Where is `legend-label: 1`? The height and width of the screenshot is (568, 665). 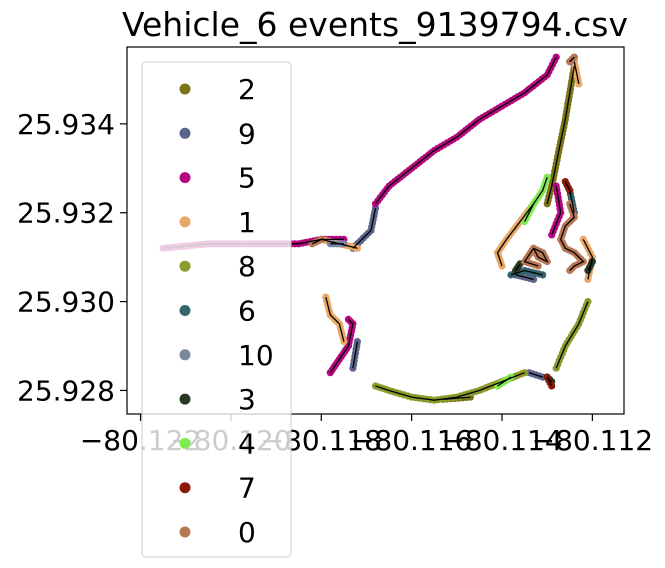 legend-label: 1 is located at coordinates (247, 222).